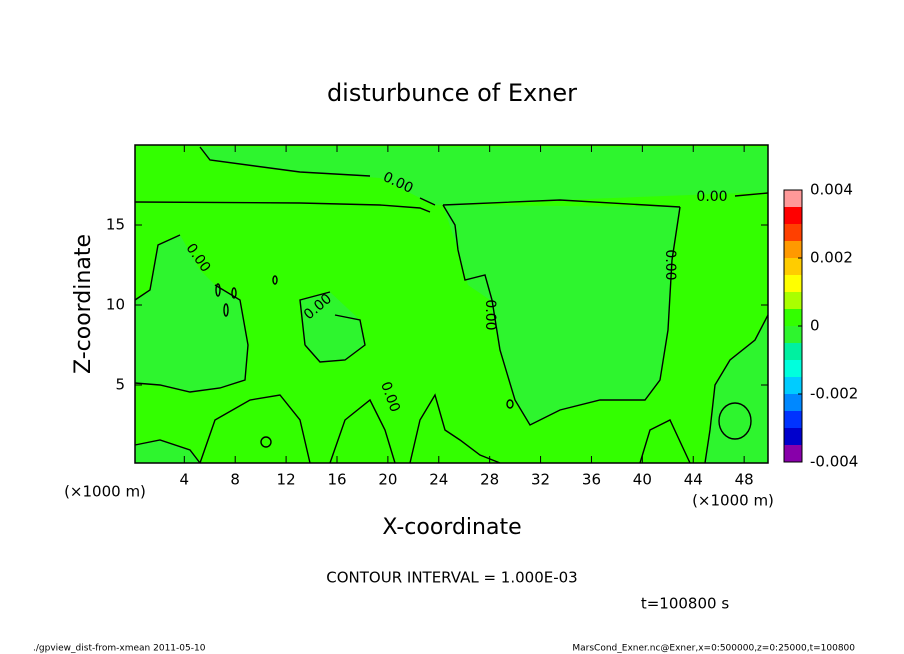  Describe the element at coordinates (693, 480) in the screenshot. I see `x-tick-label: 44` at that location.